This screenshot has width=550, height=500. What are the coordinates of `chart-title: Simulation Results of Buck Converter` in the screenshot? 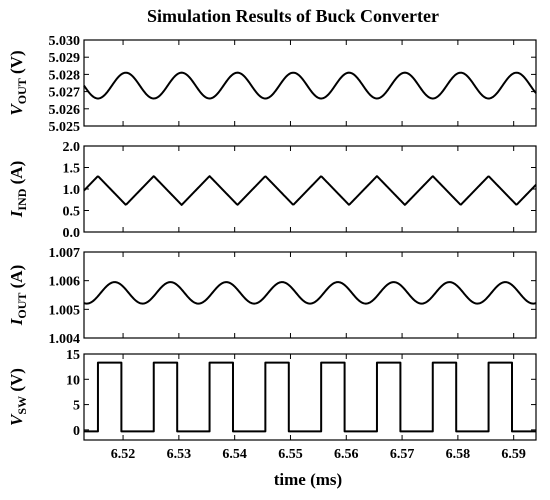 It's located at (293, 16).